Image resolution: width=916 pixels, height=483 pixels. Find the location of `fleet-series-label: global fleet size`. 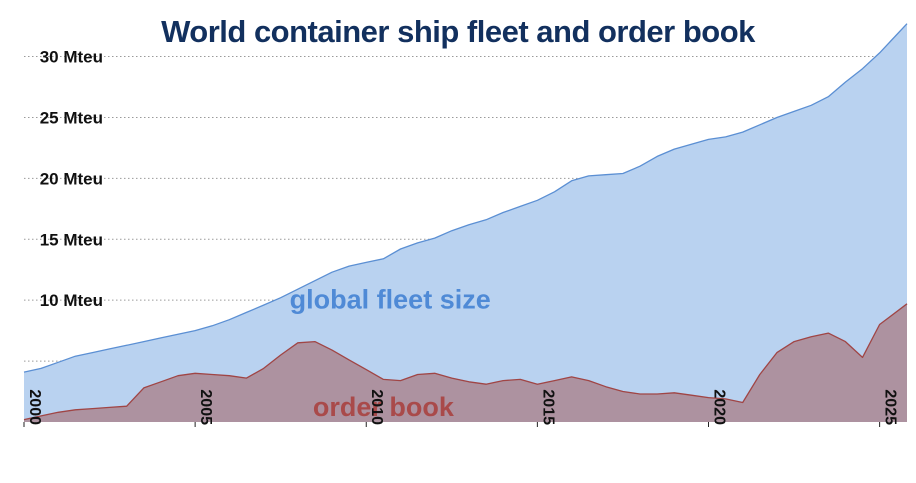

fleet-series-label: global fleet size is located at coordinates (390, 300).